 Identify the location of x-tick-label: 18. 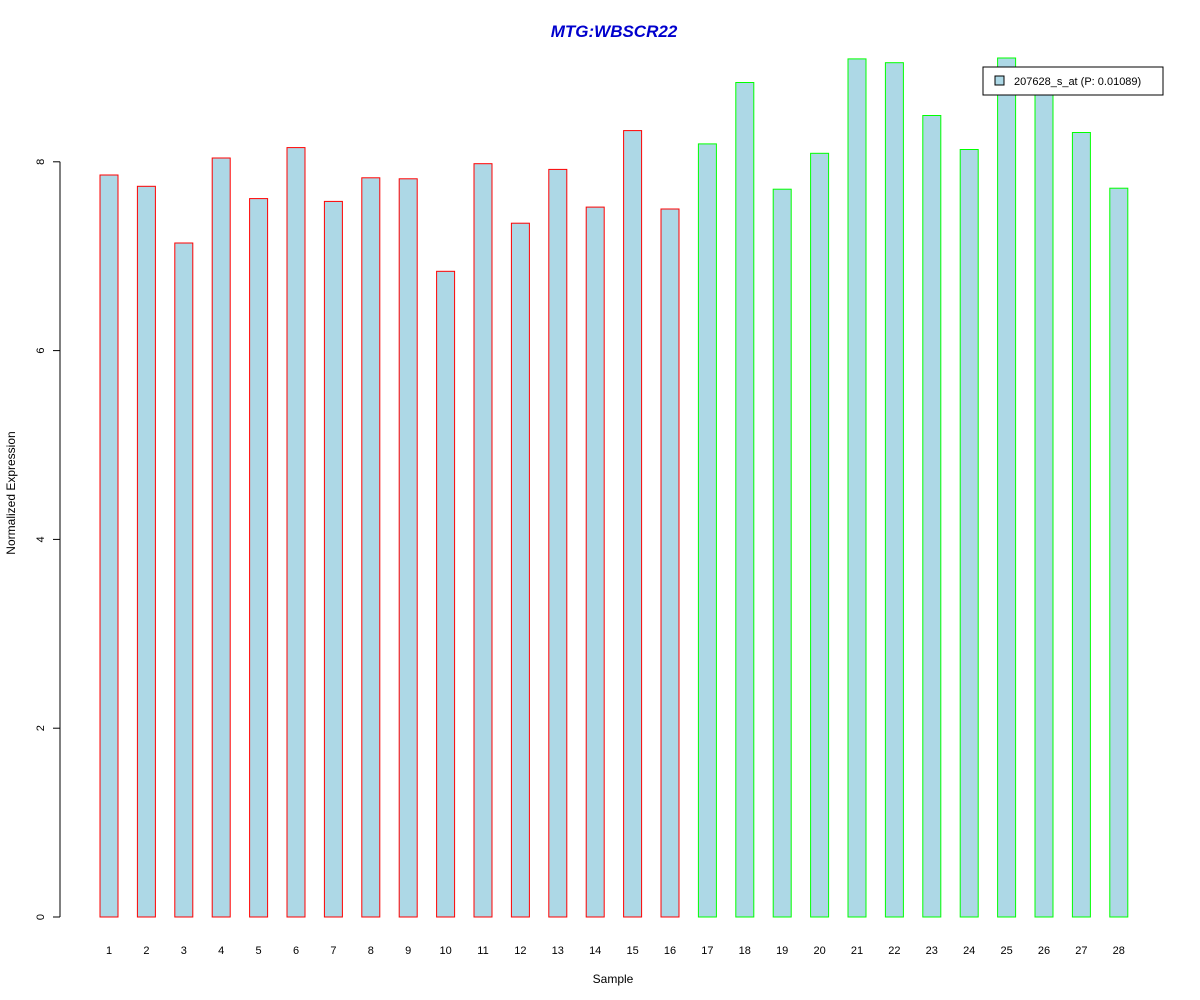
(745, 951).